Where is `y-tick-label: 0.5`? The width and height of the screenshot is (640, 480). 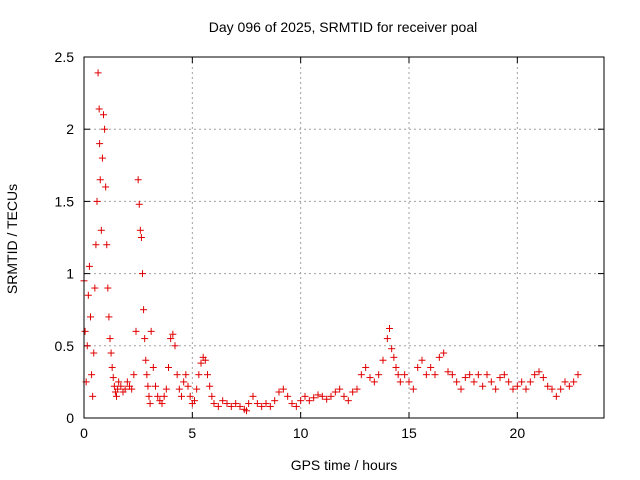 y-tick-label: 0.5 is located at coordinates (65, 346).